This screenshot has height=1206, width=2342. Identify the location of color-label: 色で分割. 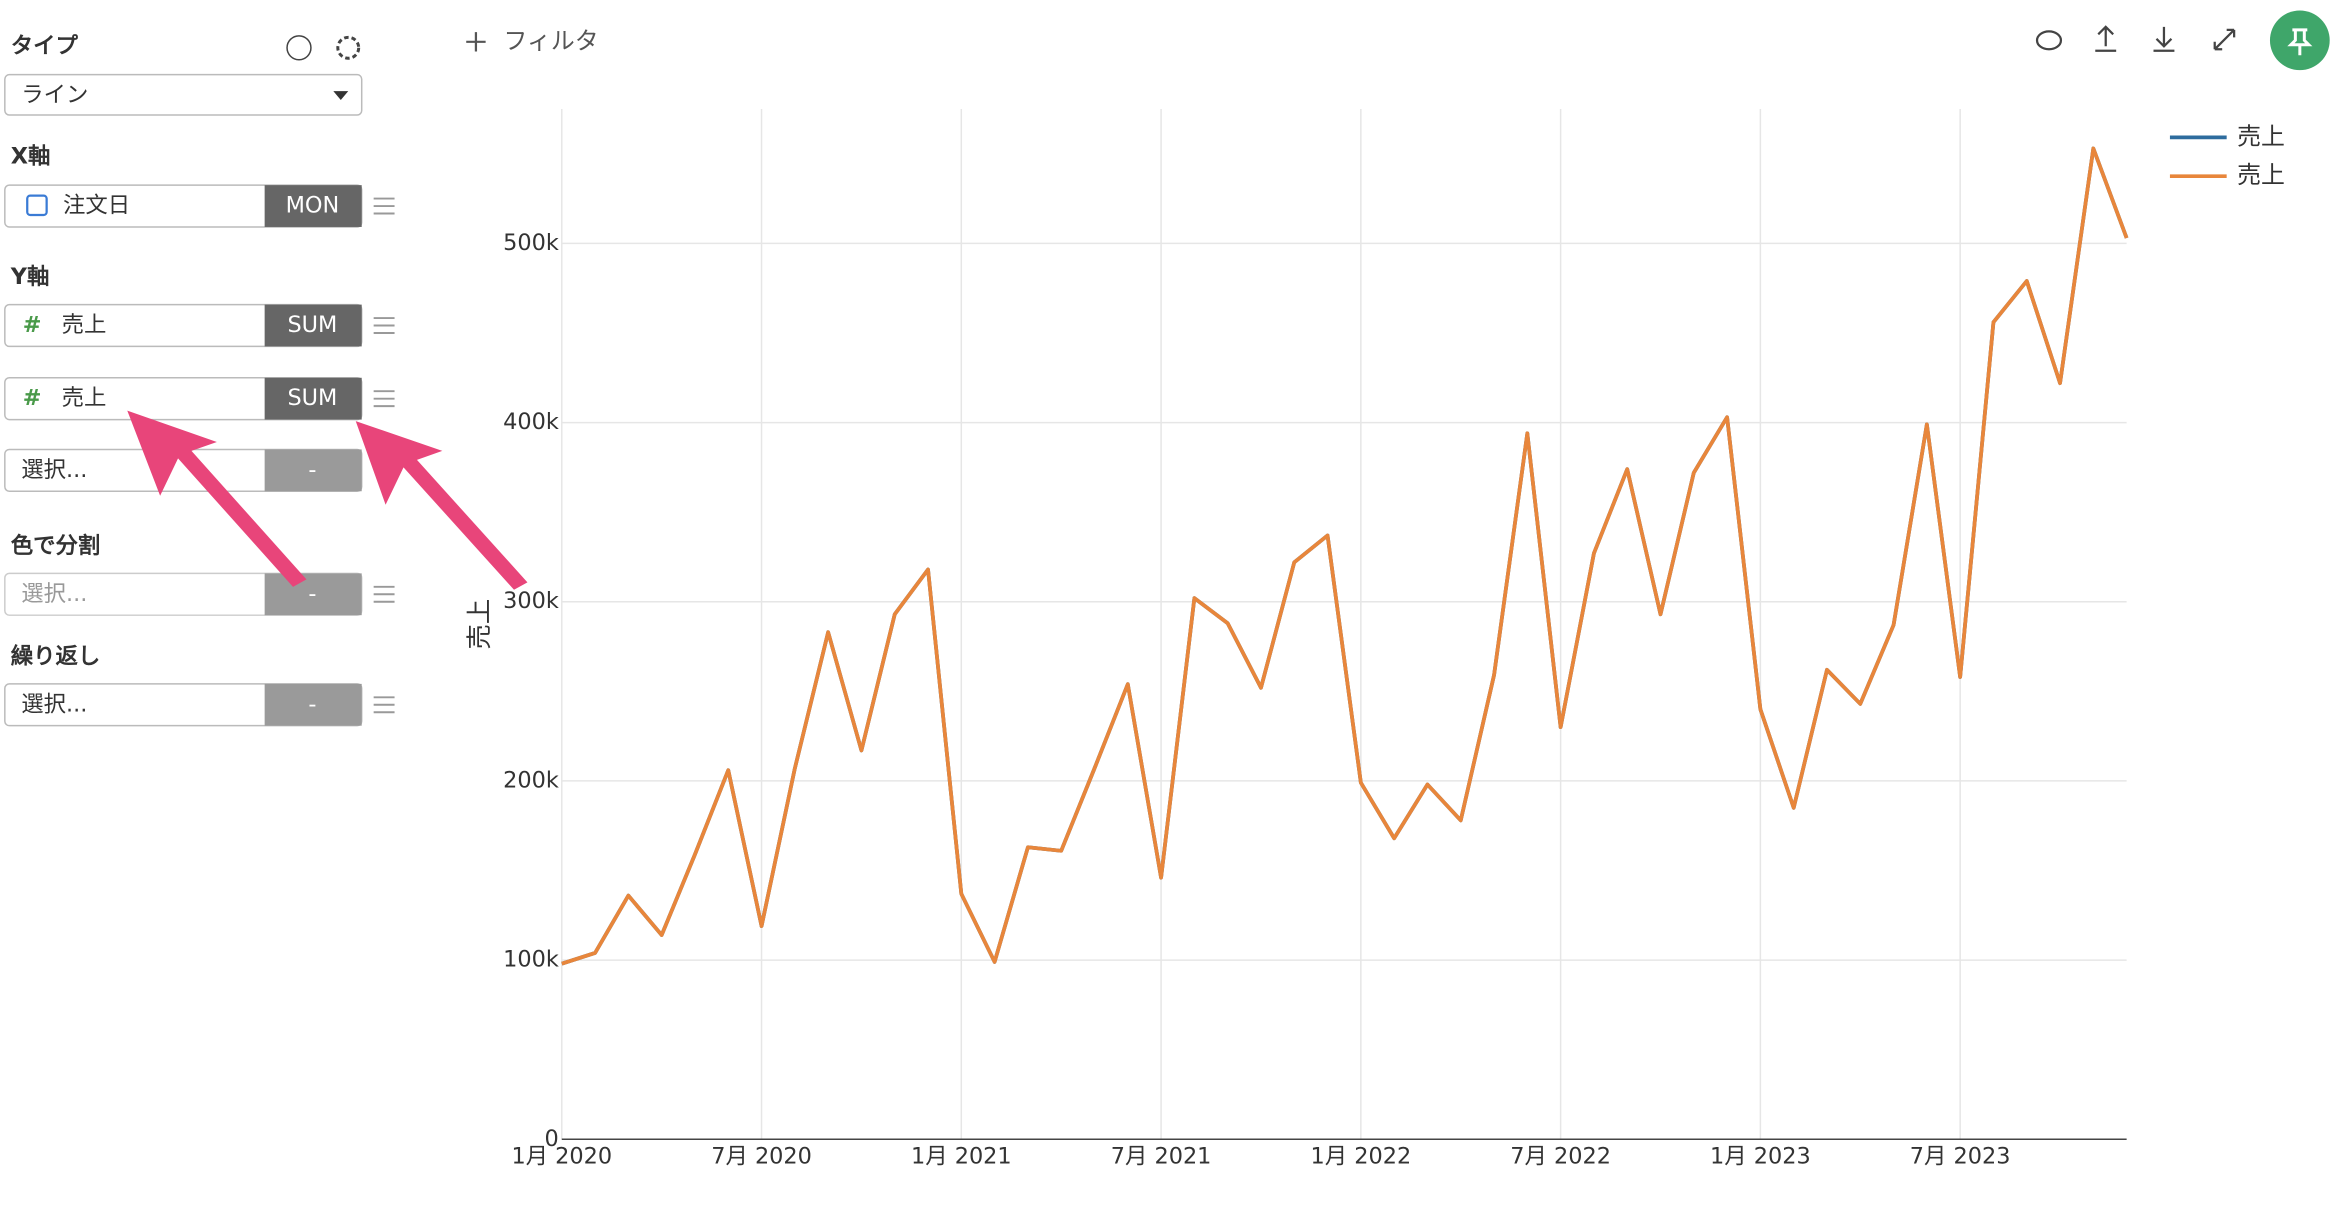
(56, 545).